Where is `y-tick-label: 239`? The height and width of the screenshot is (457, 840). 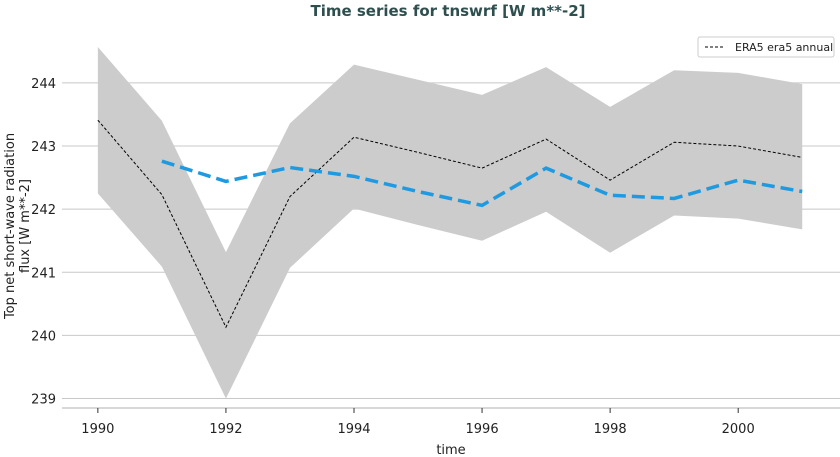
y-tick-label: 239 is located at coordinates (43, 400).